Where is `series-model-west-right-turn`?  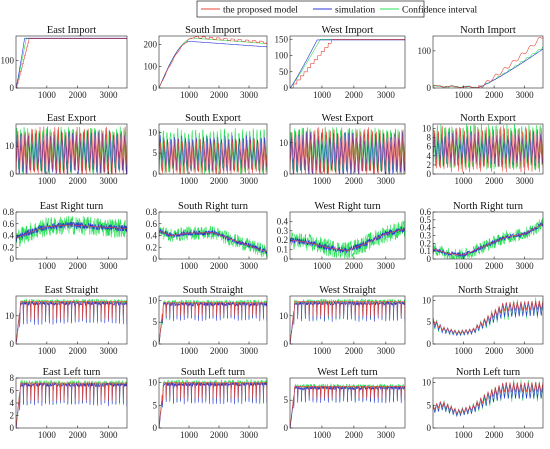 series-model-west-right-turn is located at coordinates (347, 239).